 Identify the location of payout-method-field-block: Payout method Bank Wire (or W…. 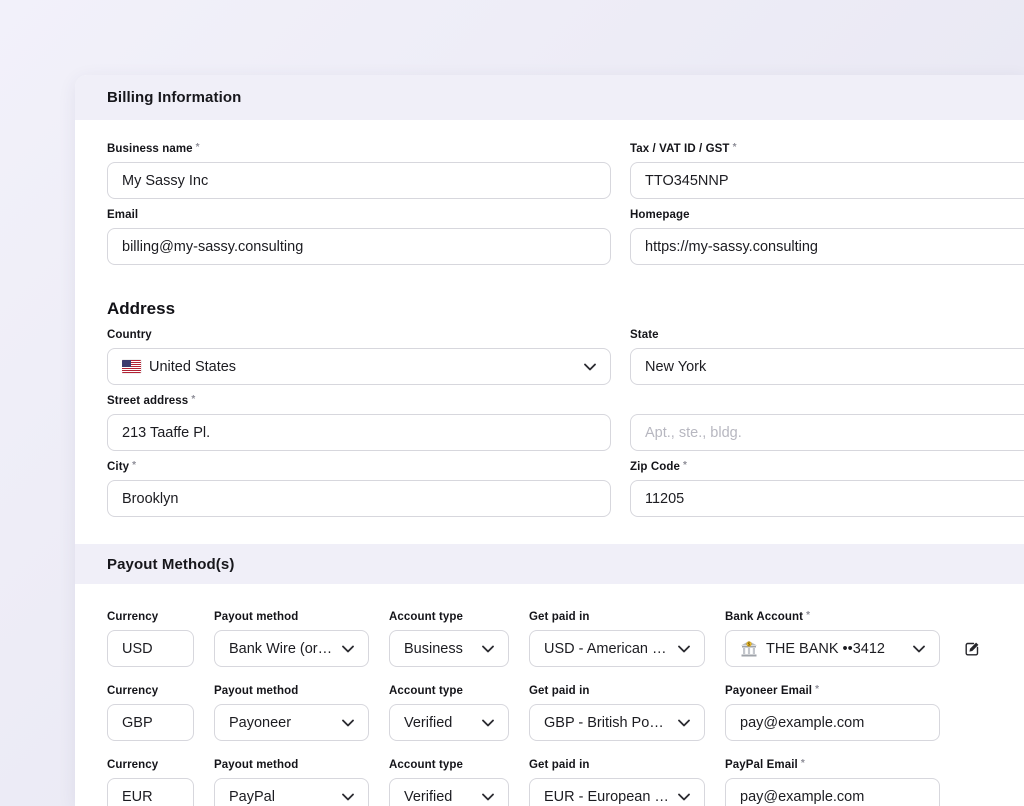
(291, 638).